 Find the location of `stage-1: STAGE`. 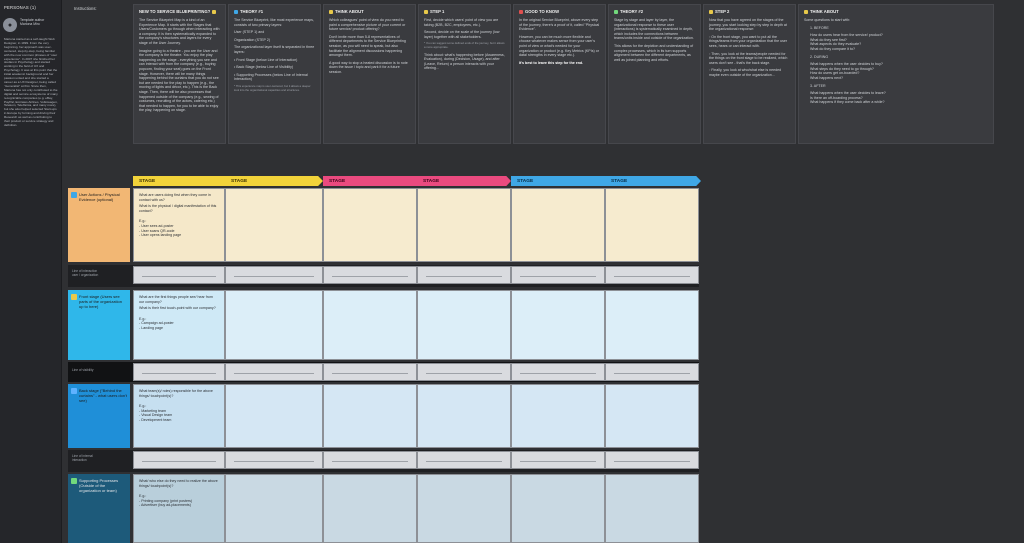

stage-1: STAGE is located at coordinates (179, 181).